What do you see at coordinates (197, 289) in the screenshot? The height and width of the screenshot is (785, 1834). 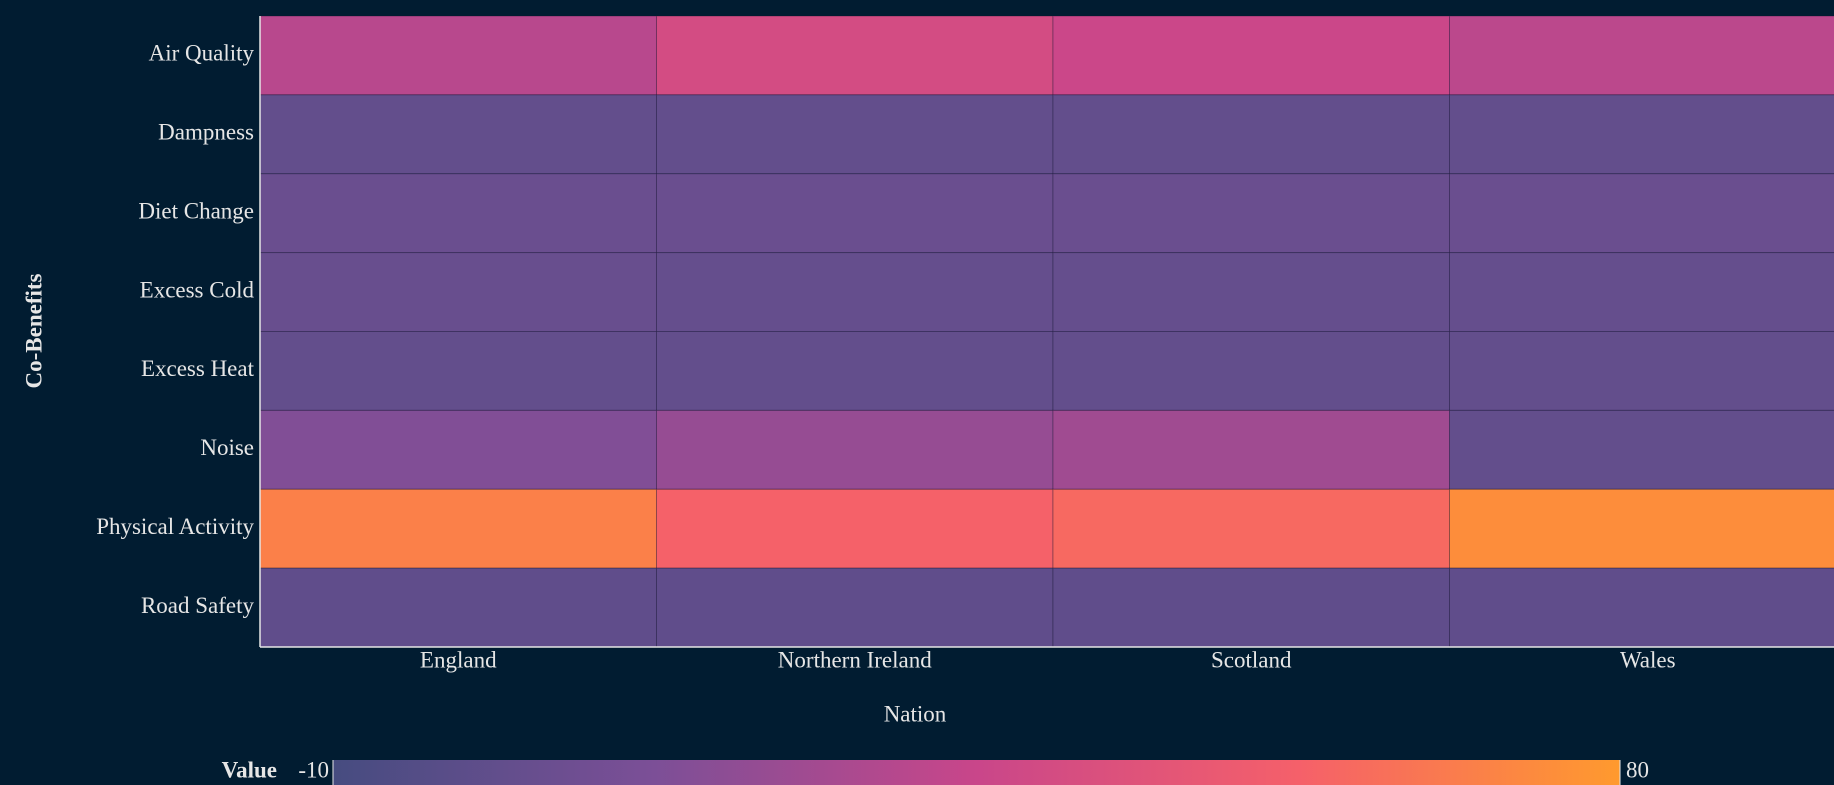 I see `y-tick-label: Excess Cold` at bounding box center [197, 289].